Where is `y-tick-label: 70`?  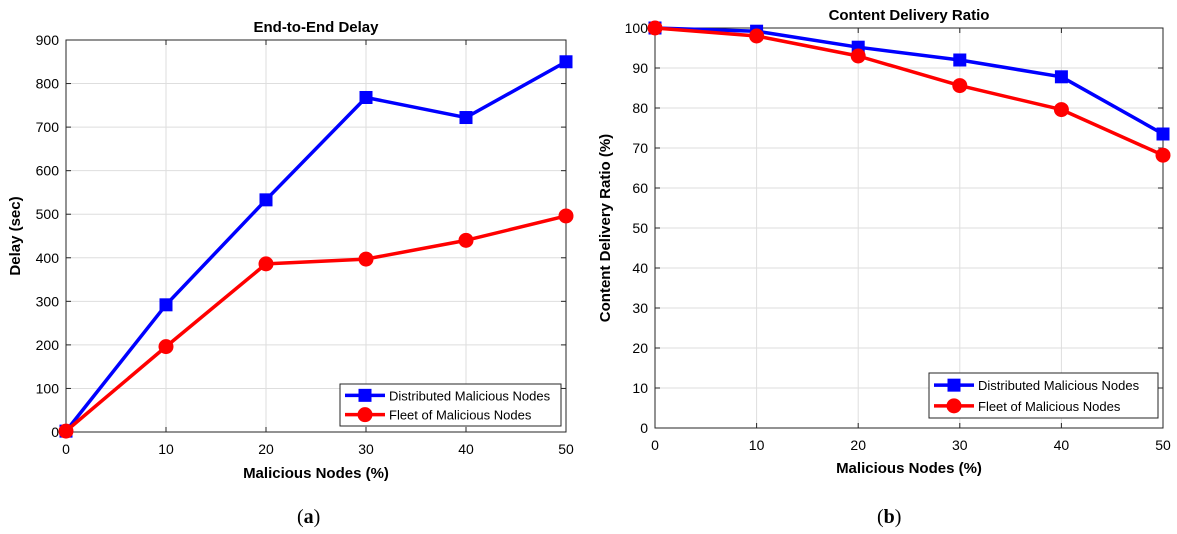 y-tick-label: 70 is located at coordinates (640, 148).